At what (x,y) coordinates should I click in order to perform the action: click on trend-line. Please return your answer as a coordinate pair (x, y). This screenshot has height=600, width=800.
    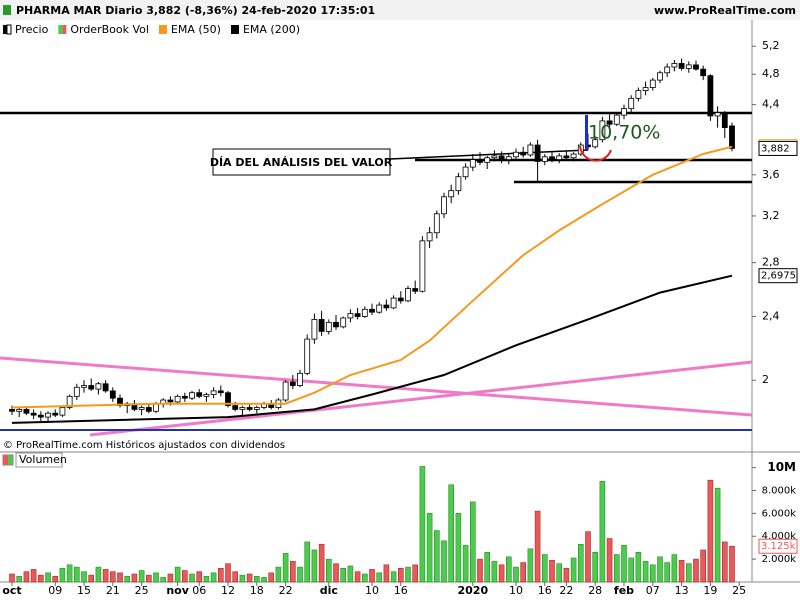
    Looking at the image, I should click on (376, 386).